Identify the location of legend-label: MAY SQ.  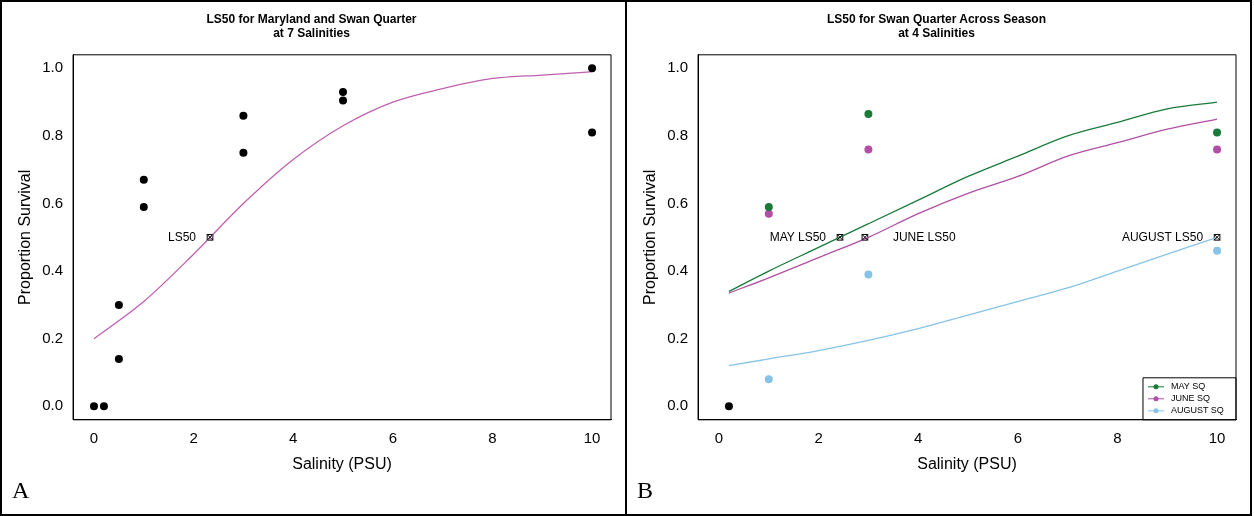
(1188, 386).